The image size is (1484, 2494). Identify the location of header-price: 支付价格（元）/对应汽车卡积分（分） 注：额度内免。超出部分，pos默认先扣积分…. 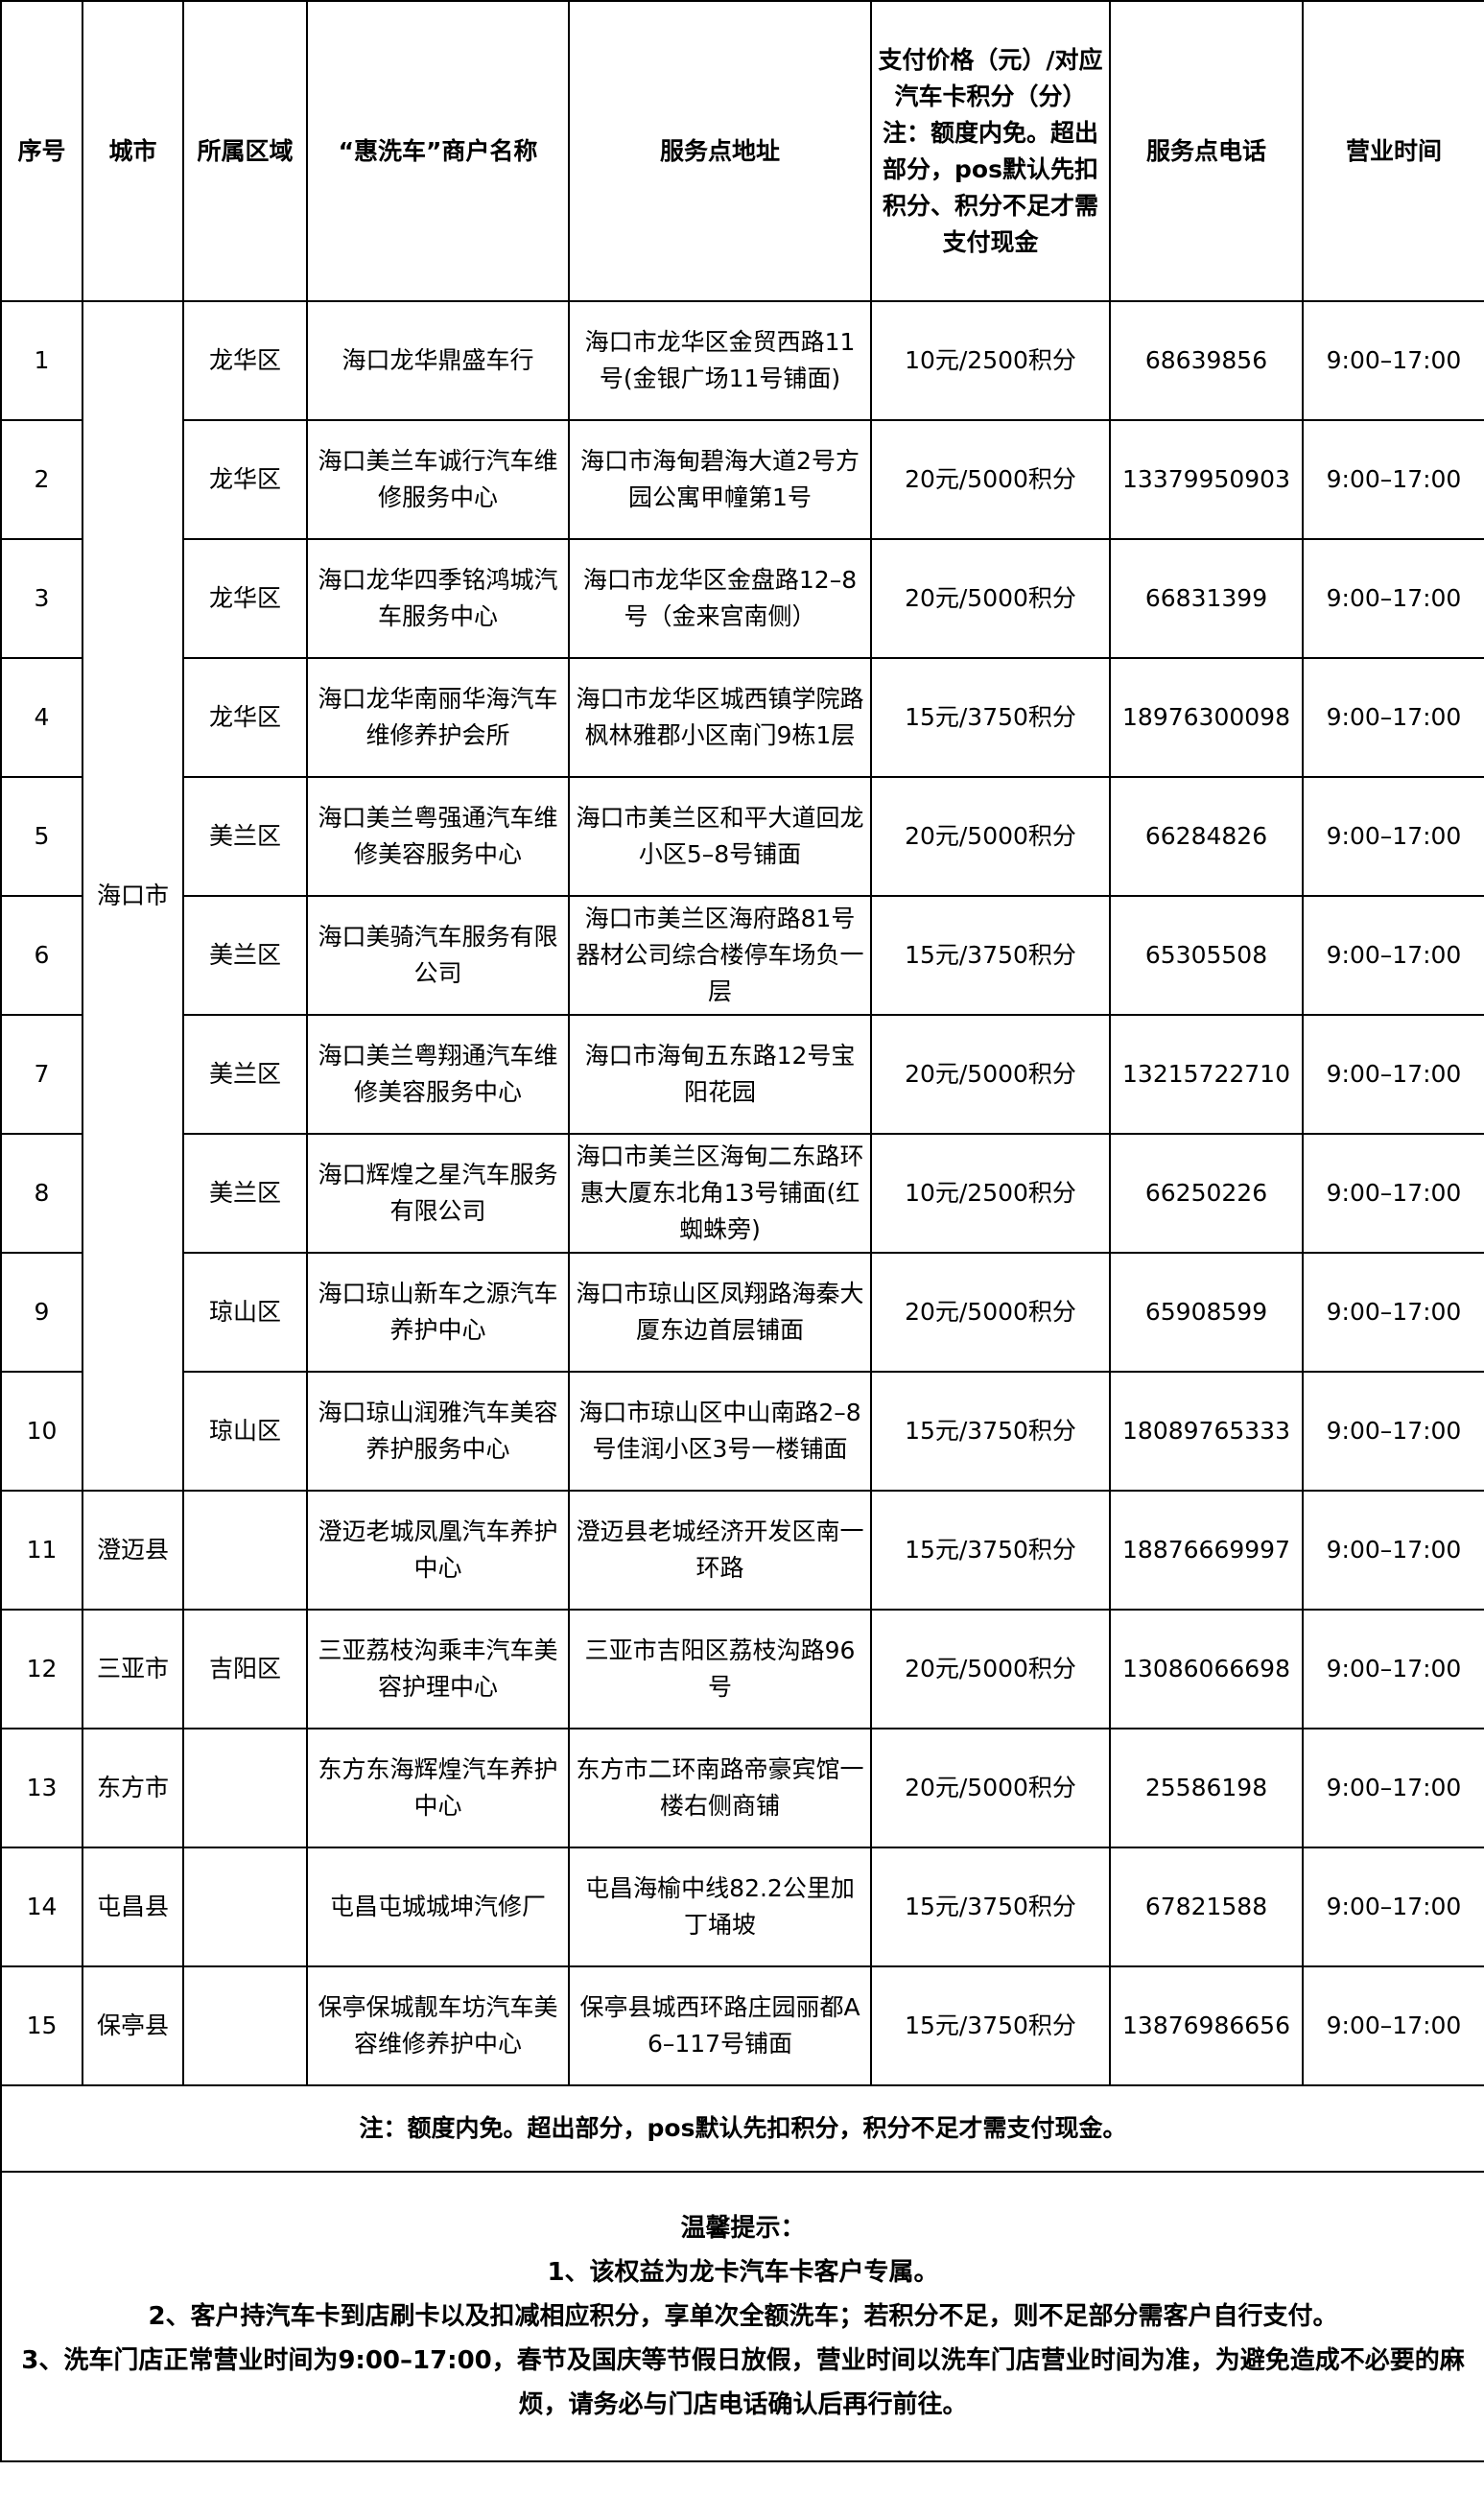
(990, 151).